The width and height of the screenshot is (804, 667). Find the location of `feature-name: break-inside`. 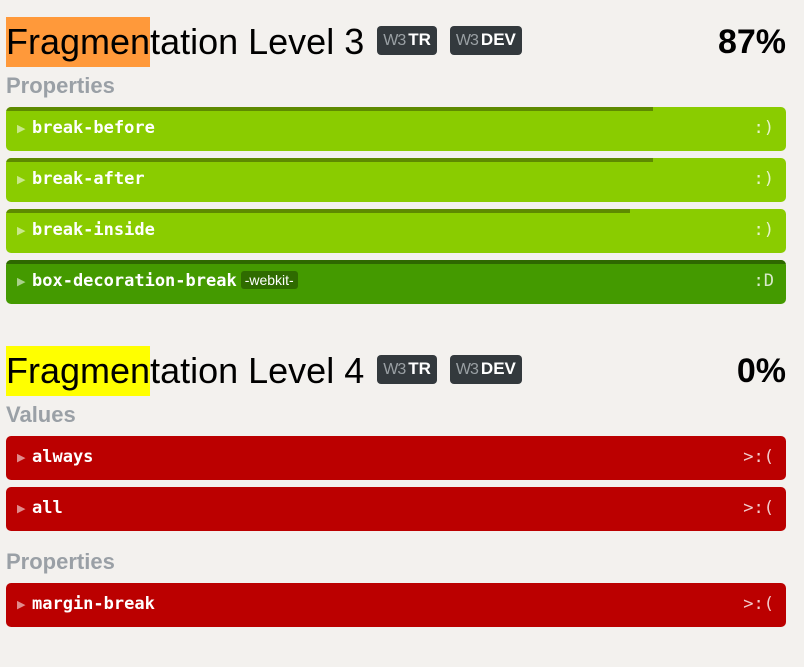

feature-name: break-inside is located at coordinates (93, 230).